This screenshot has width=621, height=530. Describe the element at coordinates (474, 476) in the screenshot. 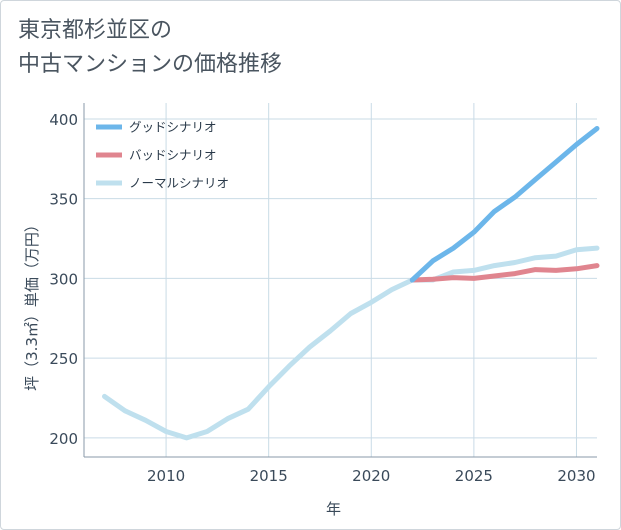

I see `x-tick-label-2025: 2025` at that location.